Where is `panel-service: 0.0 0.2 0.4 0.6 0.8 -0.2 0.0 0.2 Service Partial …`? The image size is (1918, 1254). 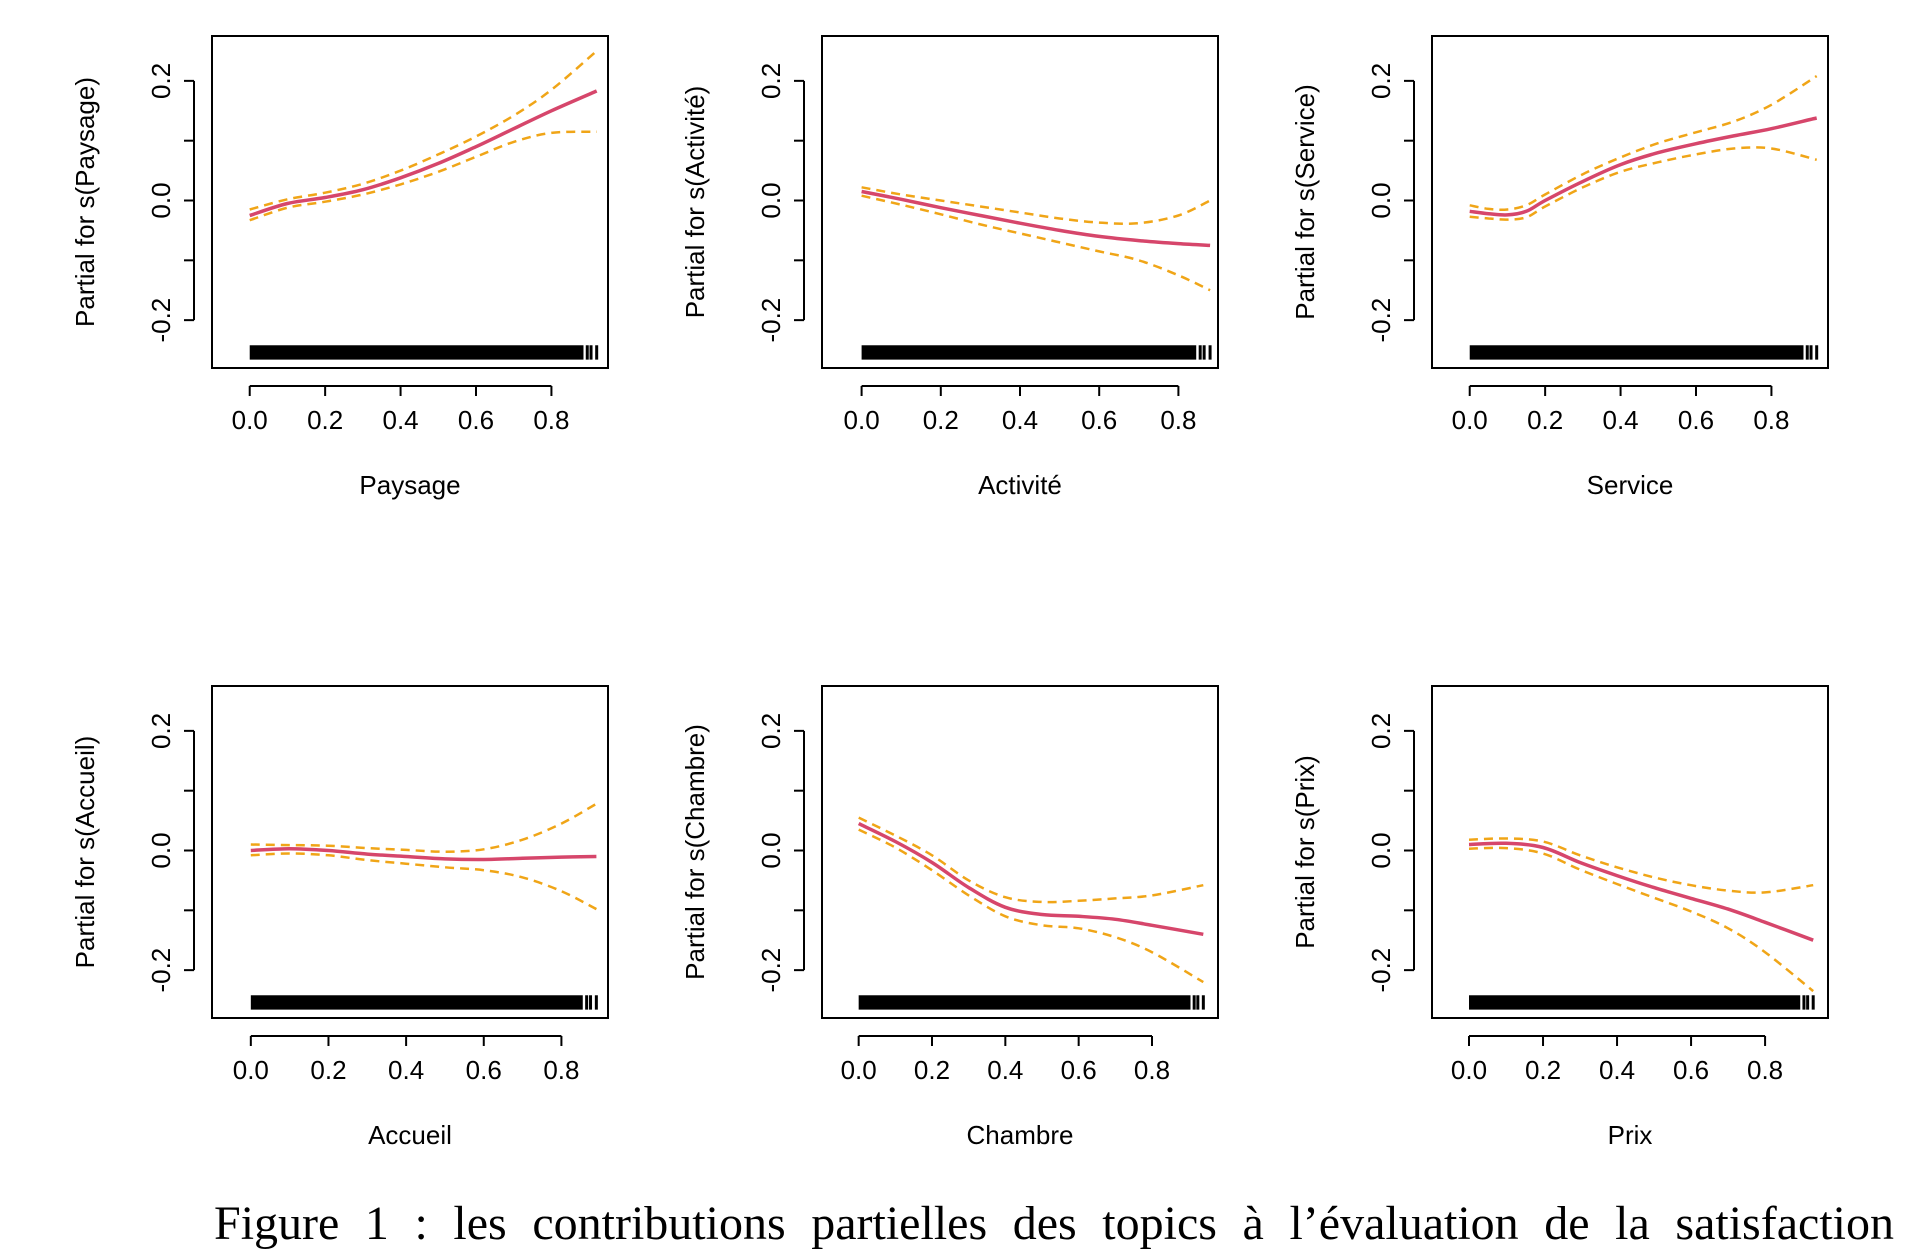
panel-service: 0.0 0.2 0.4 0.6 0.8 -0.2 0.0 0.2 Service Partial … is located at coordinates (1559, 267).